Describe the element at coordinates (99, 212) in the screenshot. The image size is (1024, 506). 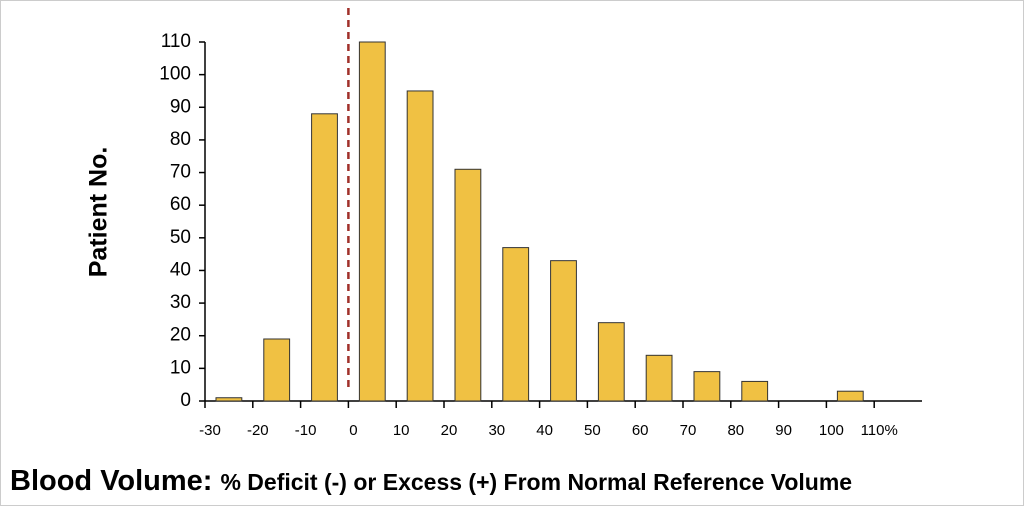
I see `y-axis-label: Patient No.` at that location.